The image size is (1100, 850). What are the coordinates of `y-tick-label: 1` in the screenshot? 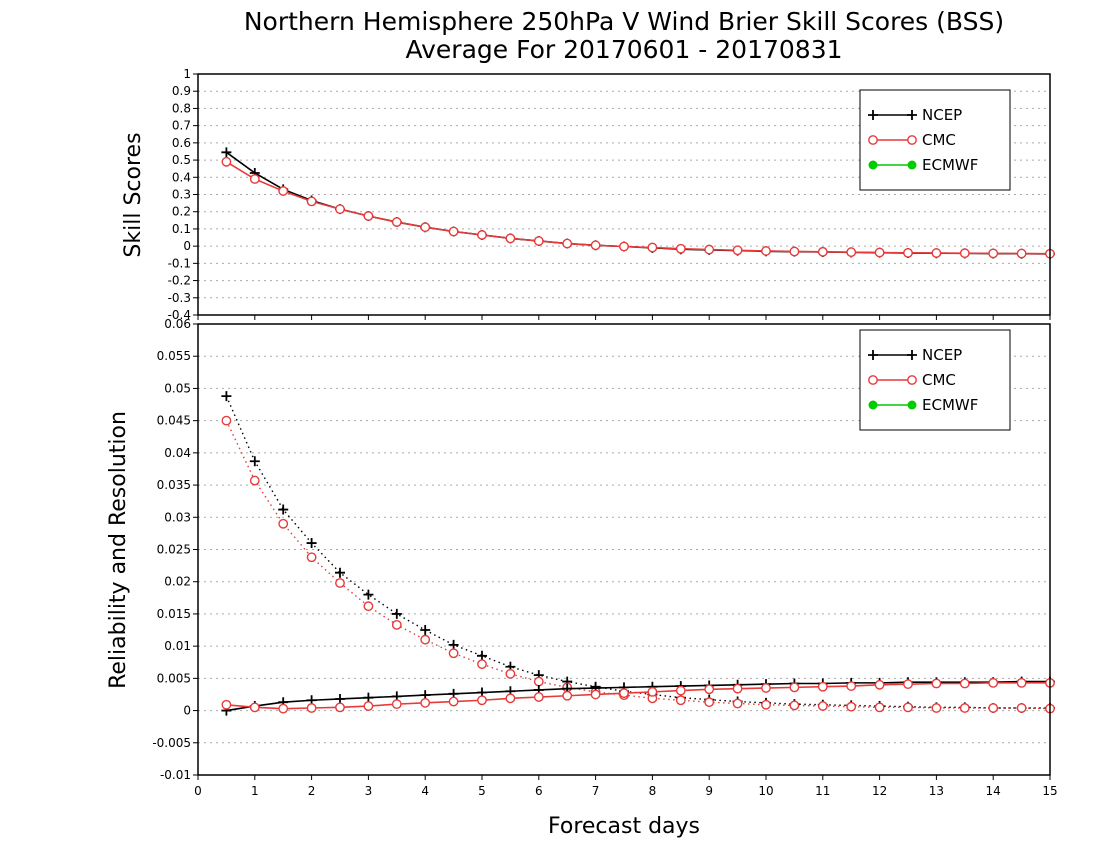 It's located at (187, 74).